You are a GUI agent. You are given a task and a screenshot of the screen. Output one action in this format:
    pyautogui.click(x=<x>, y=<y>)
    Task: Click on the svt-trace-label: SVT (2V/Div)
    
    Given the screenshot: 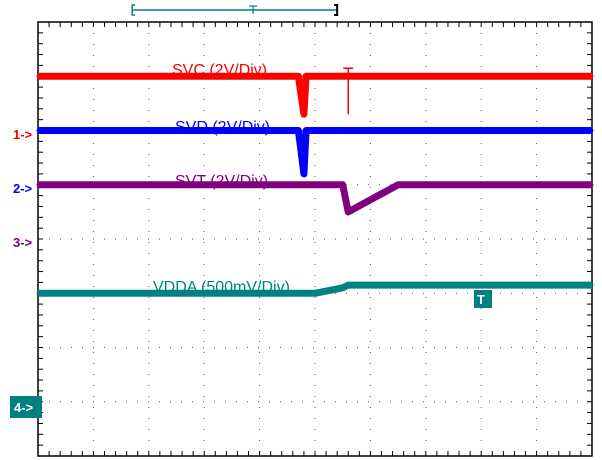 What is the action you would take?
    pyautogui.click(x=221, y=181)
    